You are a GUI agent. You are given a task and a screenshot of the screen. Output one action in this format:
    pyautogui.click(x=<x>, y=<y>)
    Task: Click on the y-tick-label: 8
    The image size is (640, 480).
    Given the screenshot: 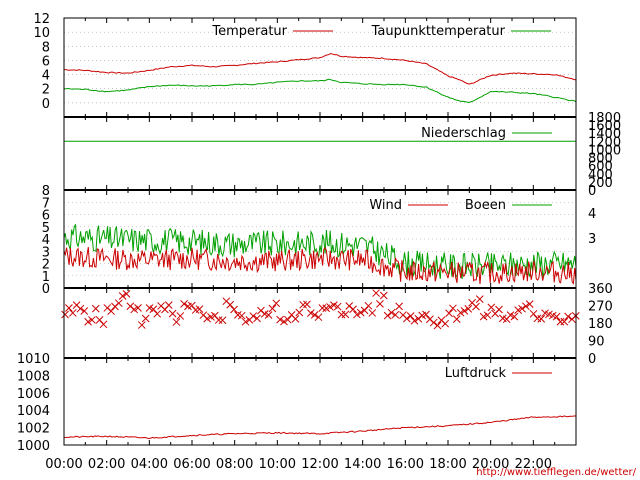 What is the action you would take?
    pyautogui.click(x=46, y=47)
    